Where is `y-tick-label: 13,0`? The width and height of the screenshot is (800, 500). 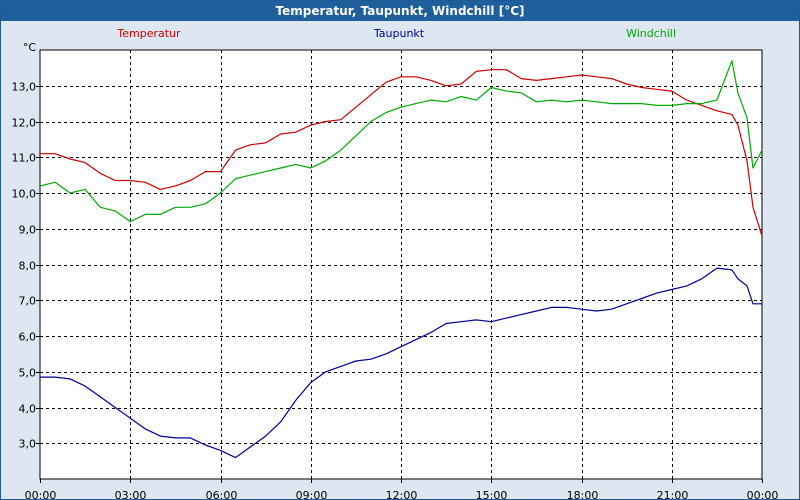 y-tick-label: 13,0 is located at coordinates (24, 87).